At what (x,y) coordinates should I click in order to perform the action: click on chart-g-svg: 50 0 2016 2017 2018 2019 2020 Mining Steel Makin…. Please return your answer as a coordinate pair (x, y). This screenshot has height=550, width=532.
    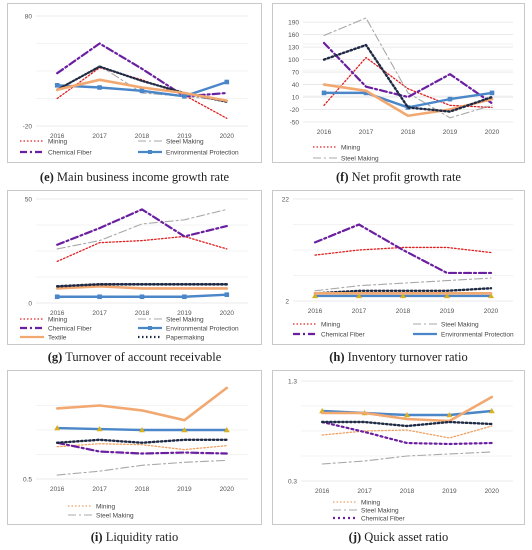
    Looking at the image, I should click on (134, 268).